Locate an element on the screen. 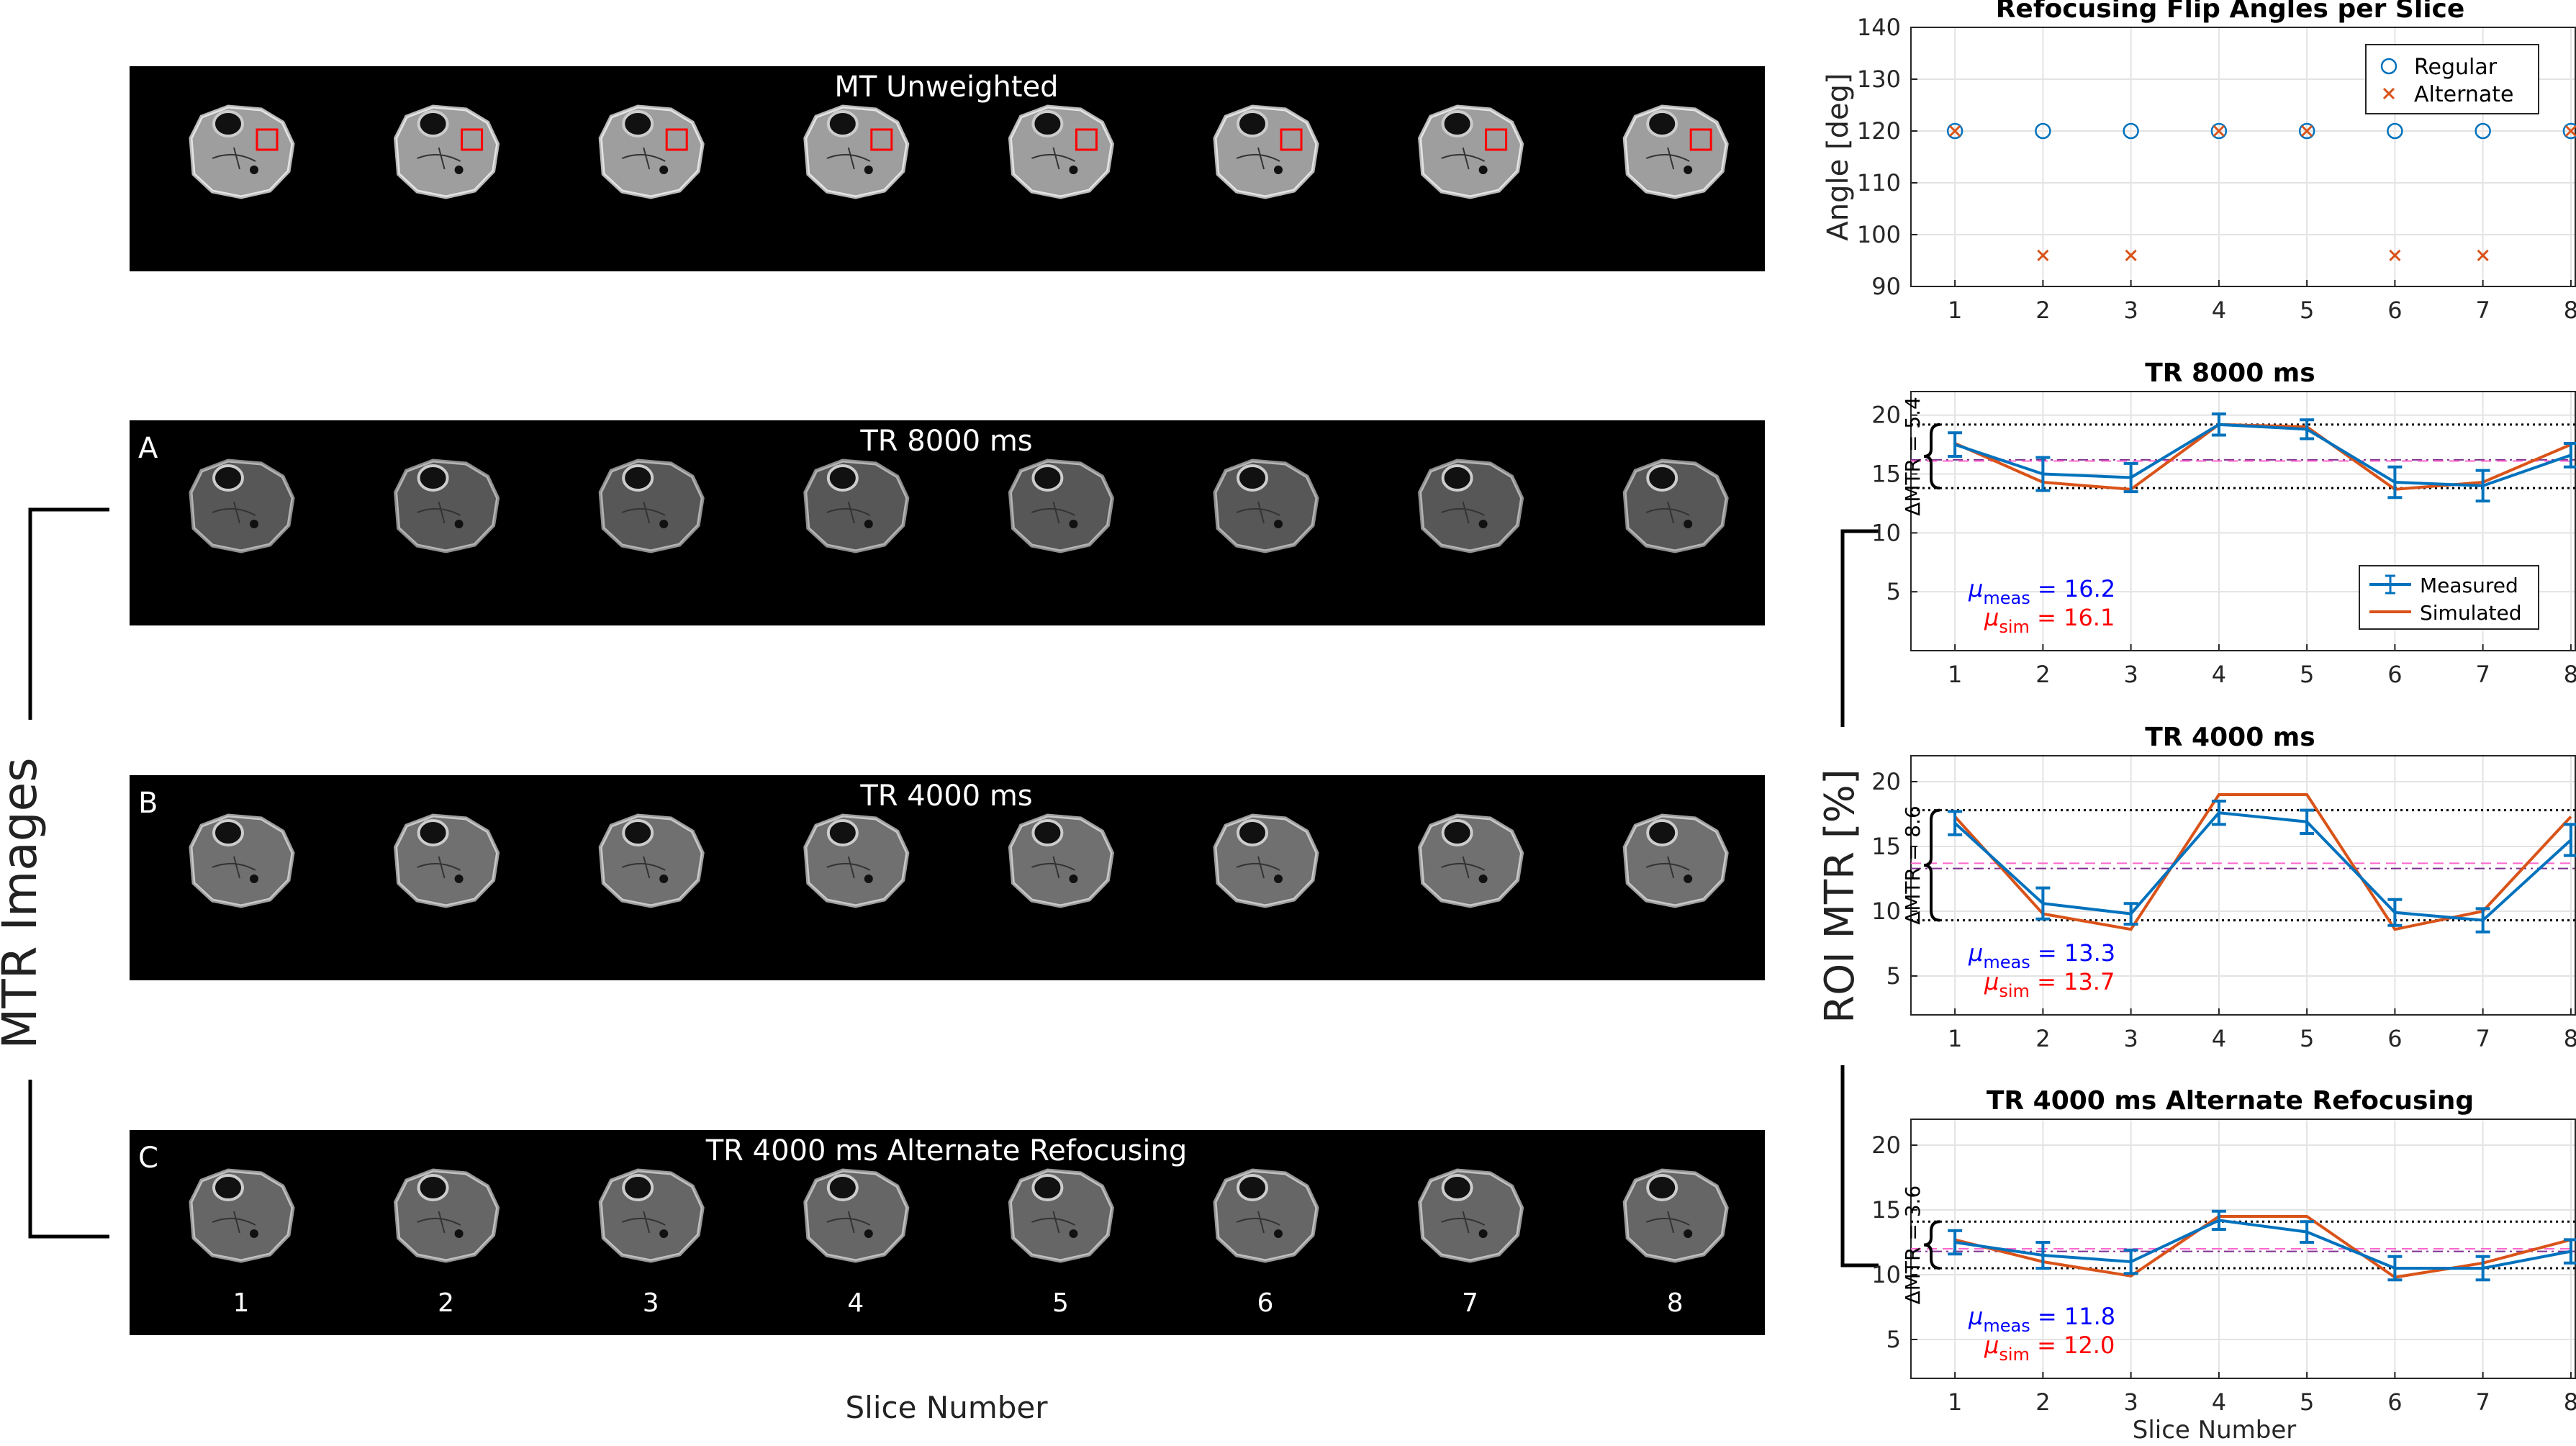 The height and width of the screenshot is (1446, 2576). y-tick-label: 100 is located at coordinates (1879, 234).